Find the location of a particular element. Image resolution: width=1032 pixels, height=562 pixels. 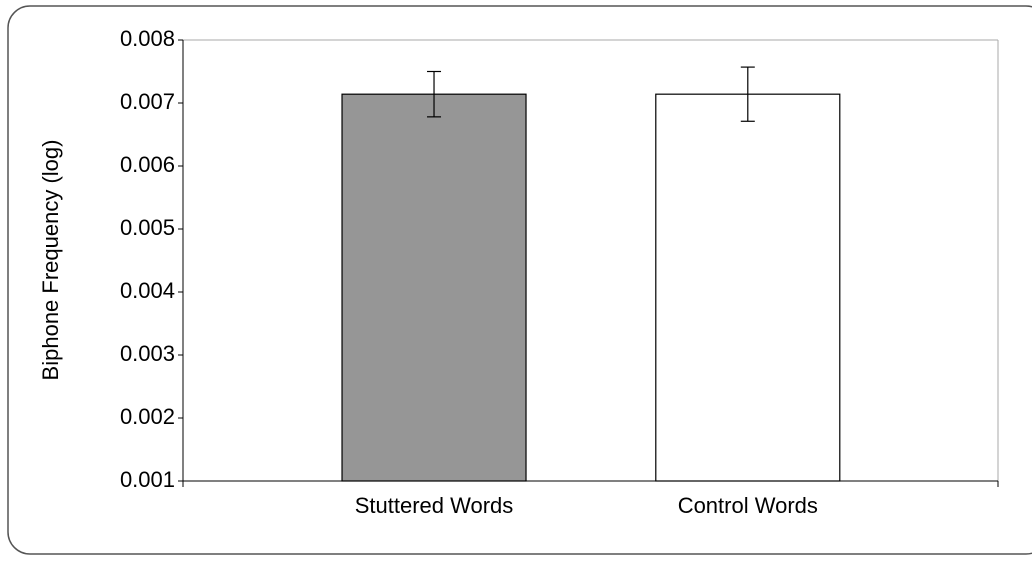

y-tick-label: 0.002 is located at coordinates (147, 416).